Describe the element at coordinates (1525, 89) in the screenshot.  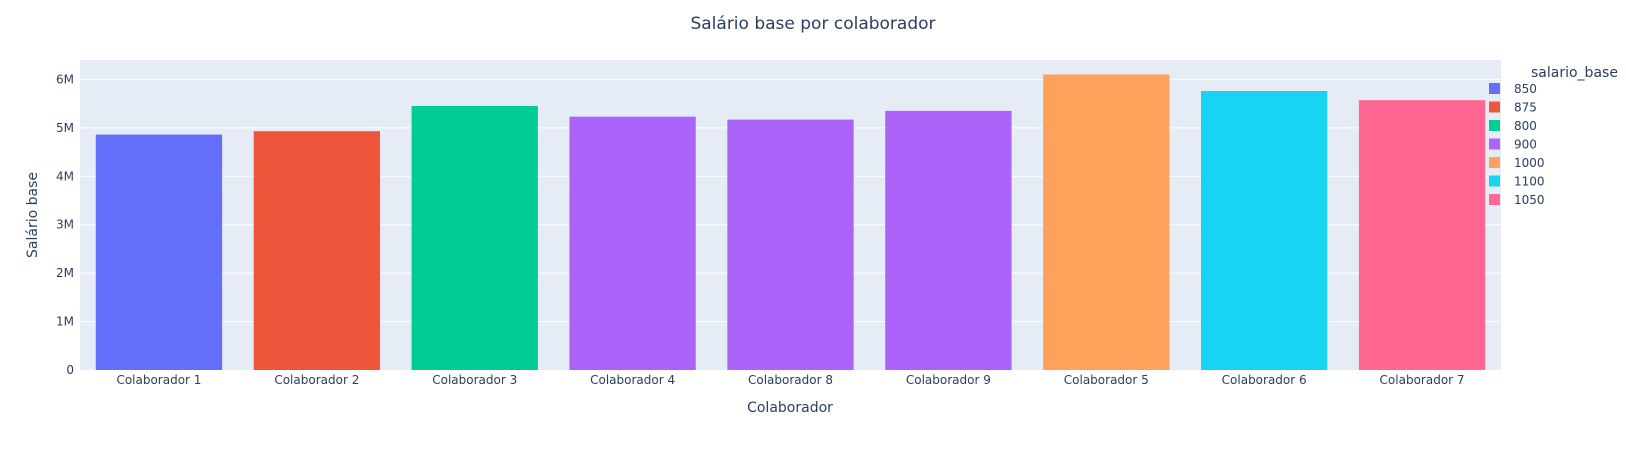
I see `legend-label: 850` at that location.